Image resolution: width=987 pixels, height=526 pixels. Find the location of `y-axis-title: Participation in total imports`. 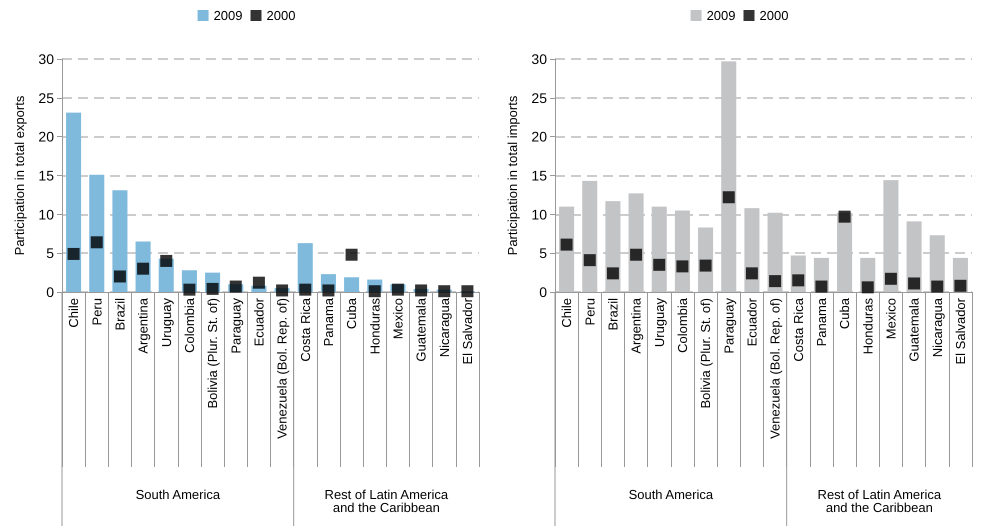

y-axis-title: Participation in total imports is located at coordinates (512, 175).